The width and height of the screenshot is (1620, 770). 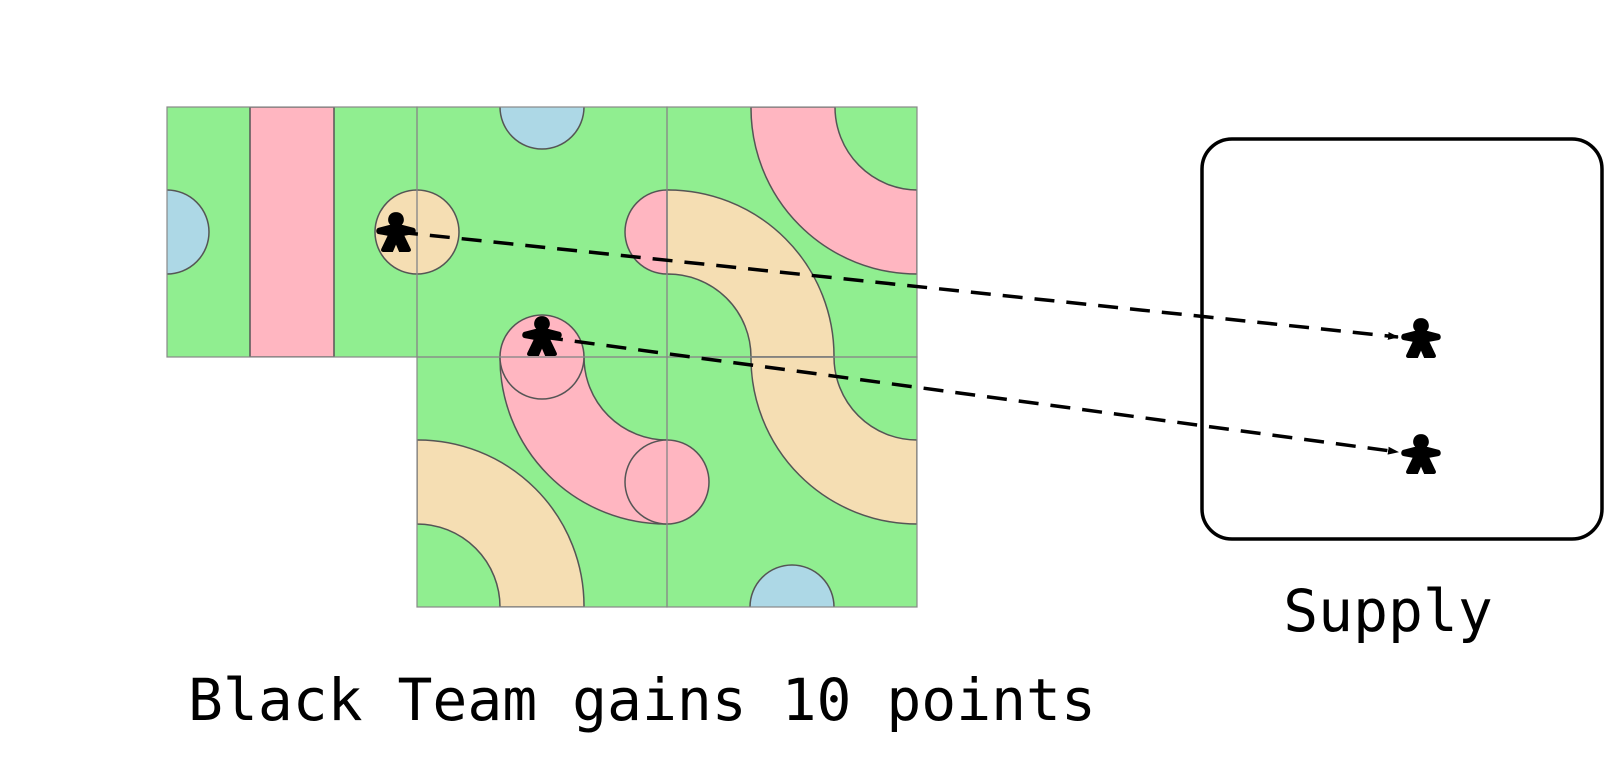 What do you see at coordinates (833, 191) in the screenshot?
I see `road-curve` at bounding box center [833, 191].